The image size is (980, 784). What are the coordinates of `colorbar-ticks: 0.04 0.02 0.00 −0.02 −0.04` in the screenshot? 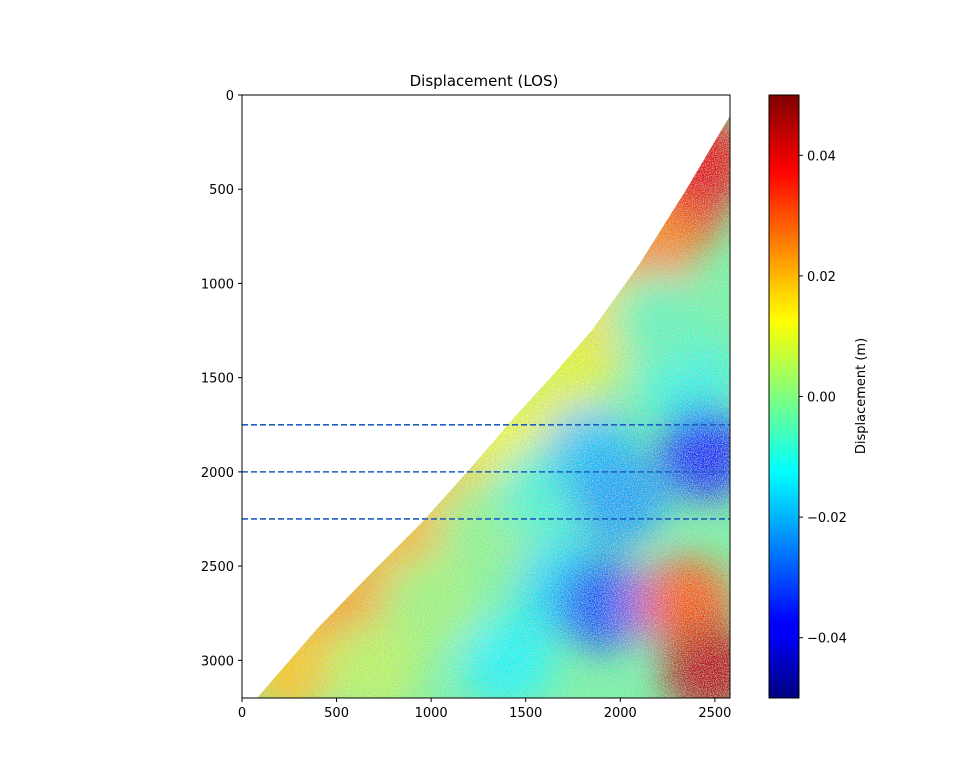 It's located at (823, 398).